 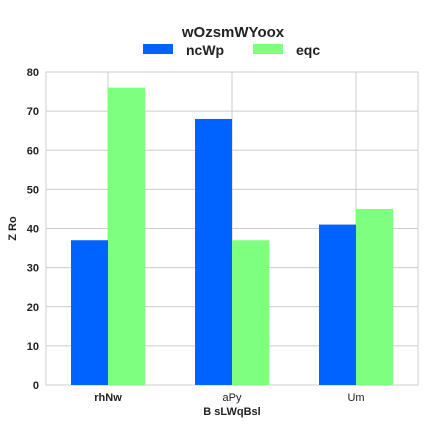 What do you see at coordinates (33, 269) in the screenshot?
I see `y-tick-label: 30` at bounding box center [33, 269].